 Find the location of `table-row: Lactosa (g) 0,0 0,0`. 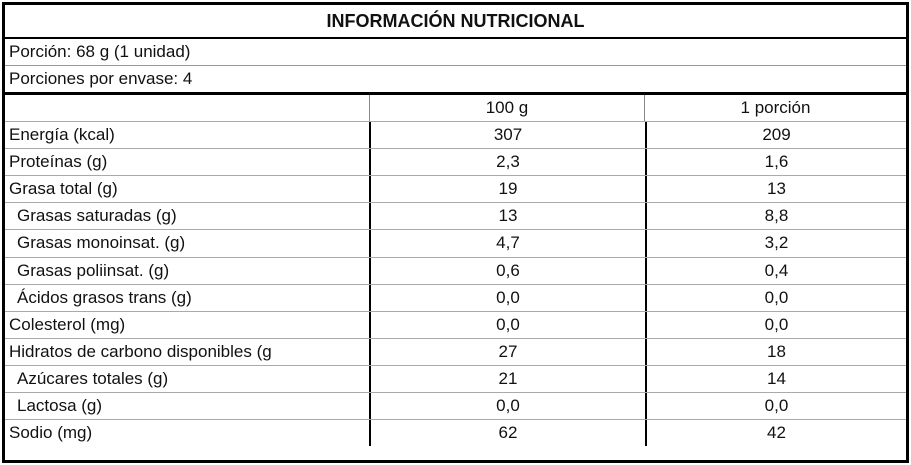

table-row: Lactosa (g) 0,0 0,0 is located at coordinates (455, 407).